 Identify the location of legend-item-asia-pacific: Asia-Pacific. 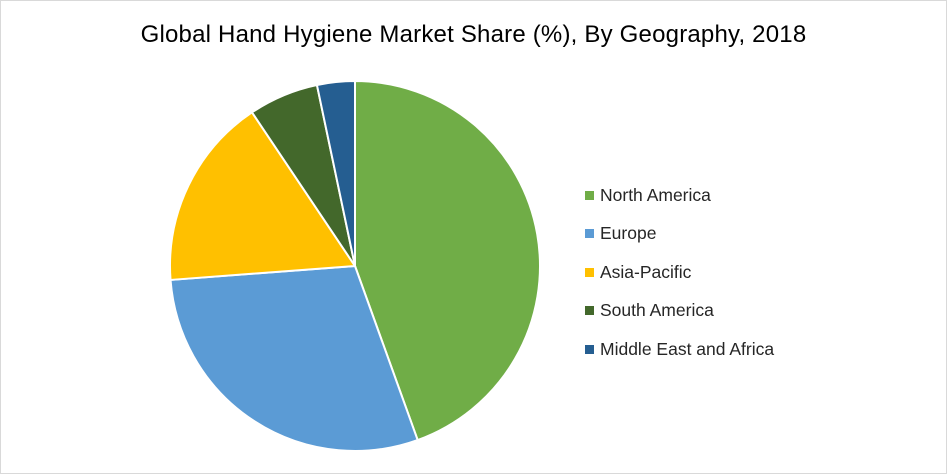
(679, 272).